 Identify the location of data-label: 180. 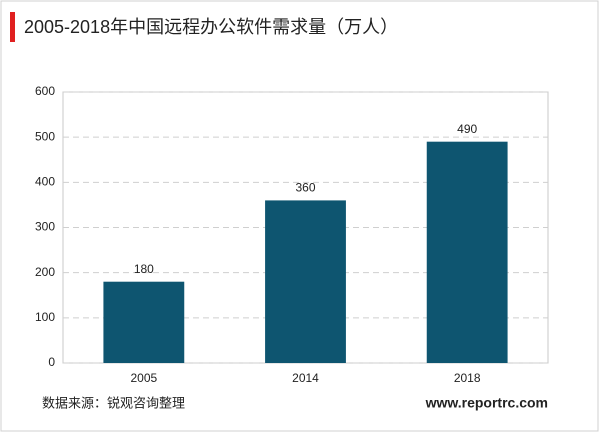
(144, 269).